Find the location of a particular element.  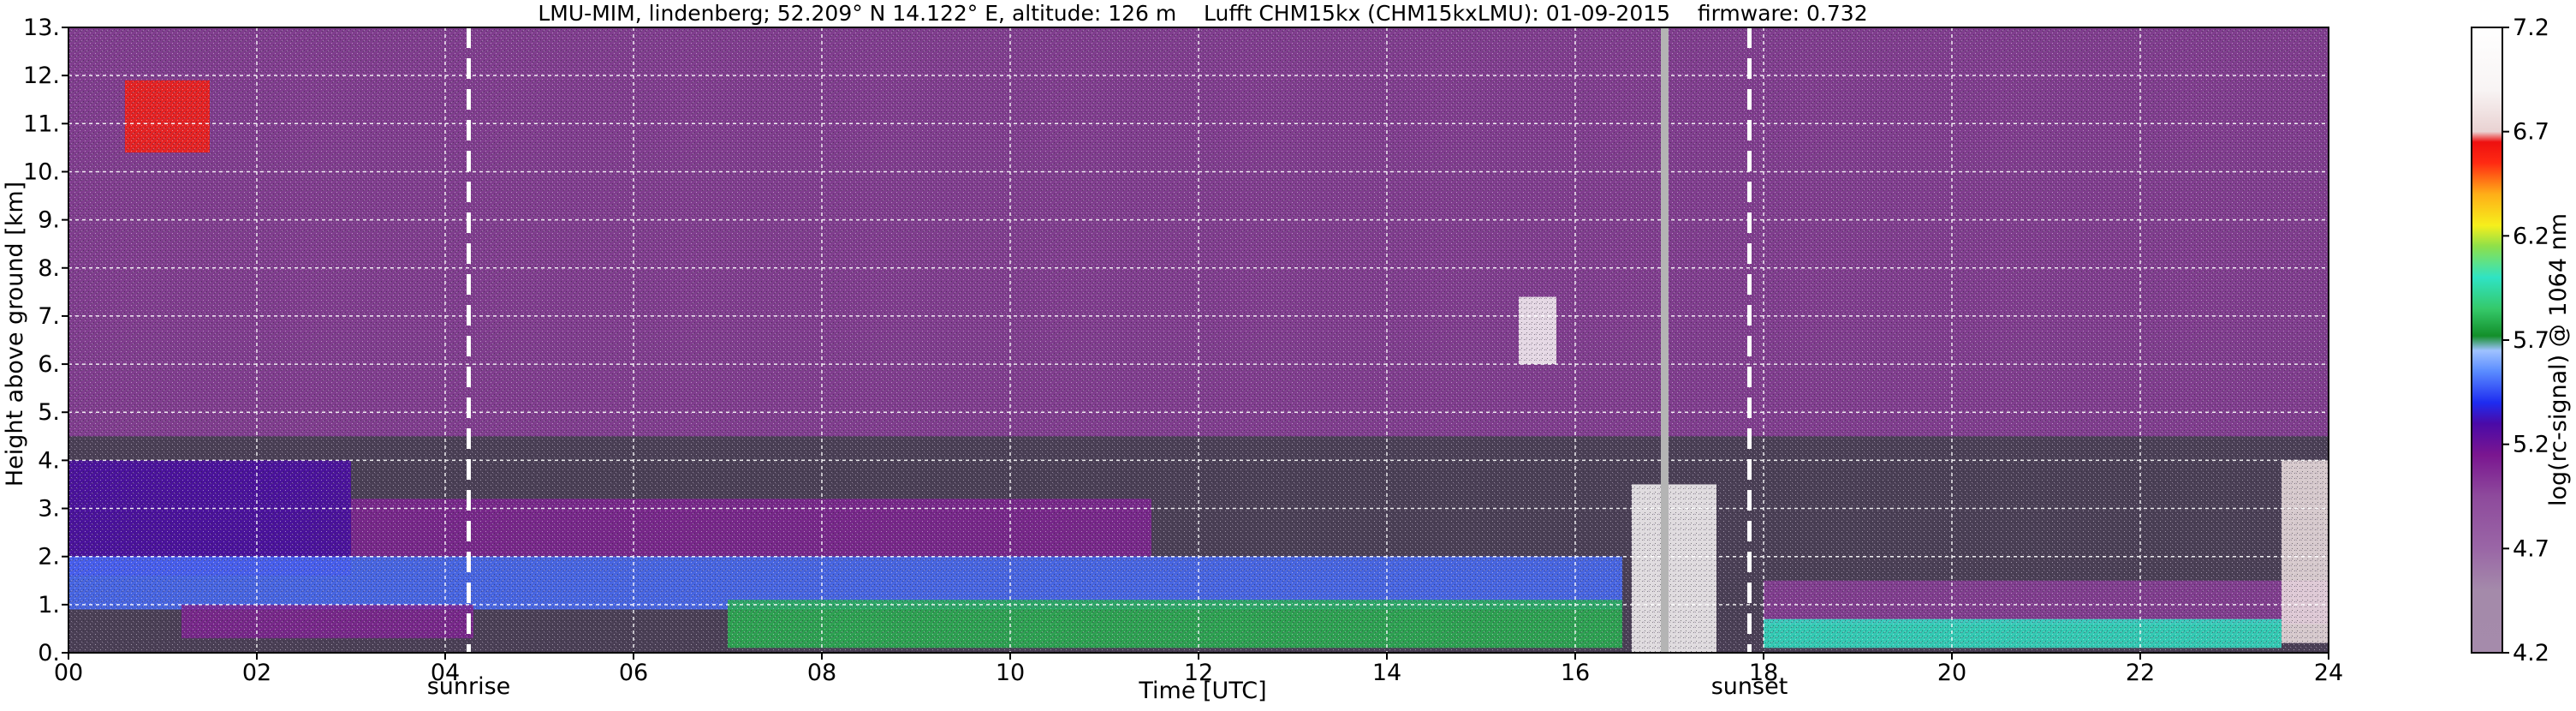

x-tick-label: 14 is located at coordinates (1387, 673).